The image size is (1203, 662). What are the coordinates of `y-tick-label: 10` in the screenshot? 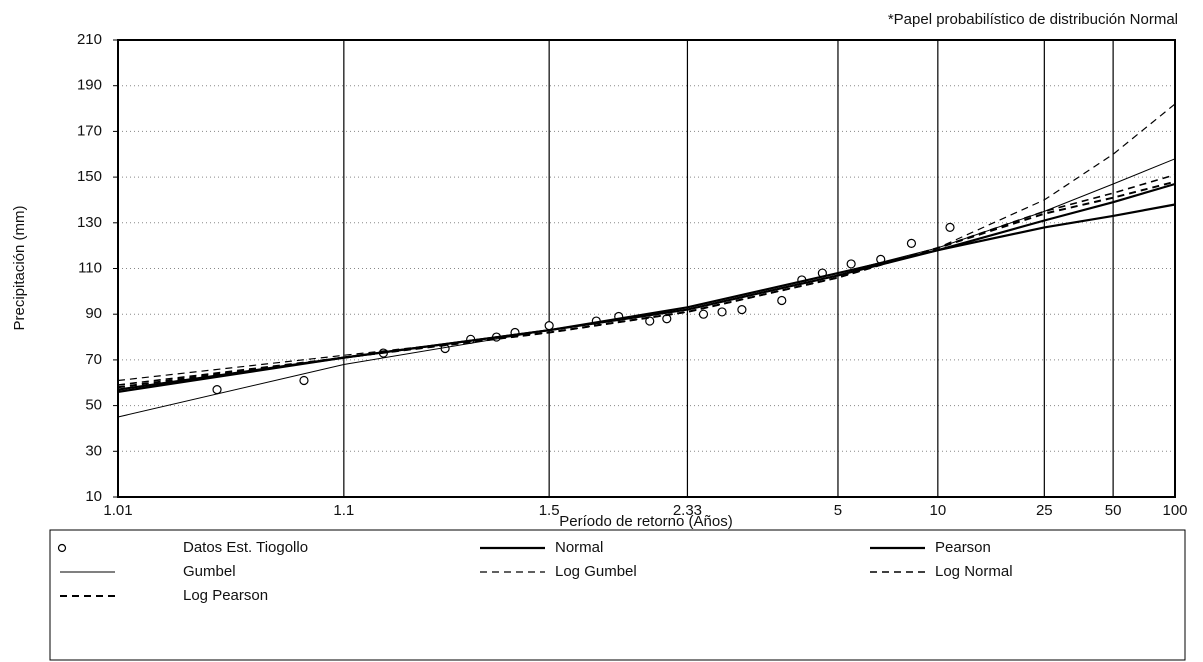 It's located at (93, 496).